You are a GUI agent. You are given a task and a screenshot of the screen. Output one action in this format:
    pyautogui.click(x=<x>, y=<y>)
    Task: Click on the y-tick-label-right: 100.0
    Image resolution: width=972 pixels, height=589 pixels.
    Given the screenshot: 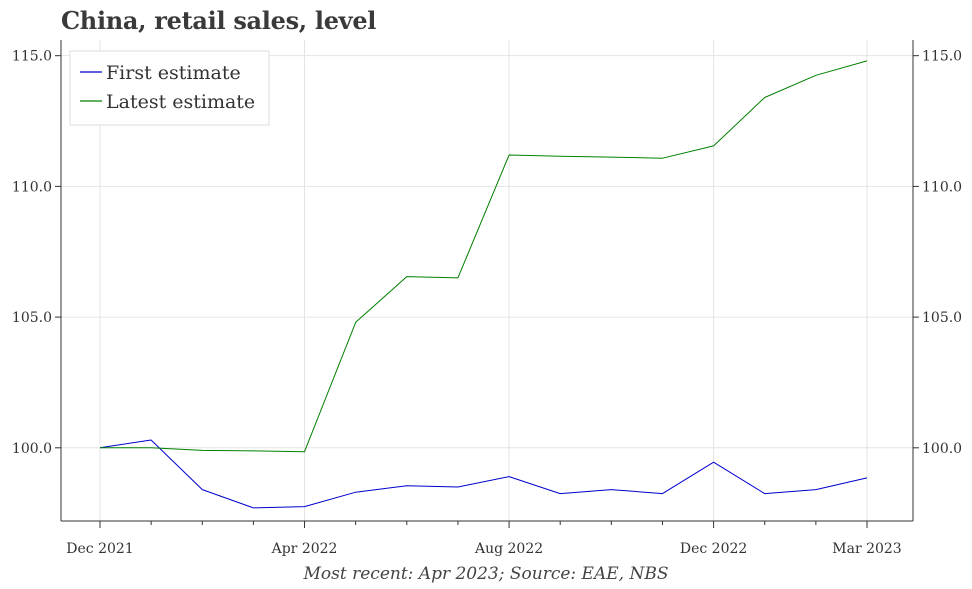 What is the action you would take?
    pyautogui.click(x=942, y=449)
    